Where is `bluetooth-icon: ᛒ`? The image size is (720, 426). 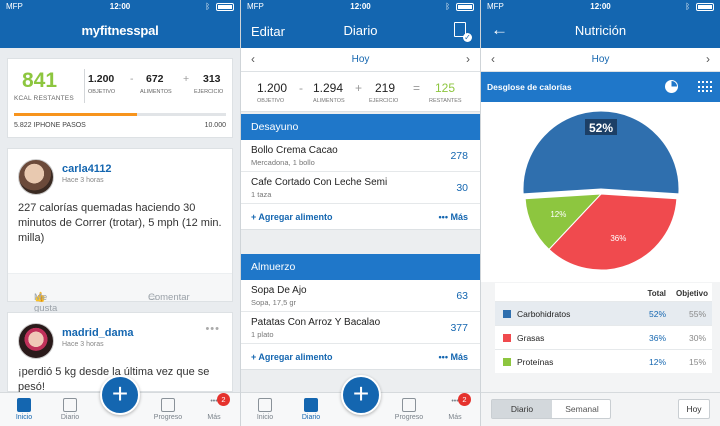 bluetooth-icon: ᛒ is located at coordinates (207, 6).